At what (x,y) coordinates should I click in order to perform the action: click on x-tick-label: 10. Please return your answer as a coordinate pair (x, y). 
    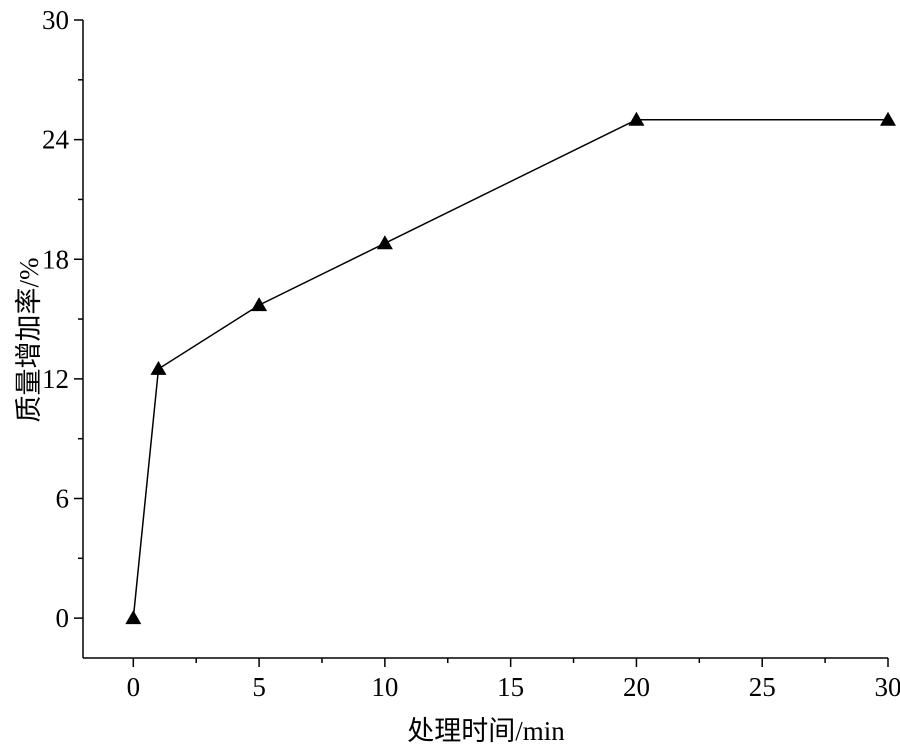
    Looking at the image, I should click on (384, 687).